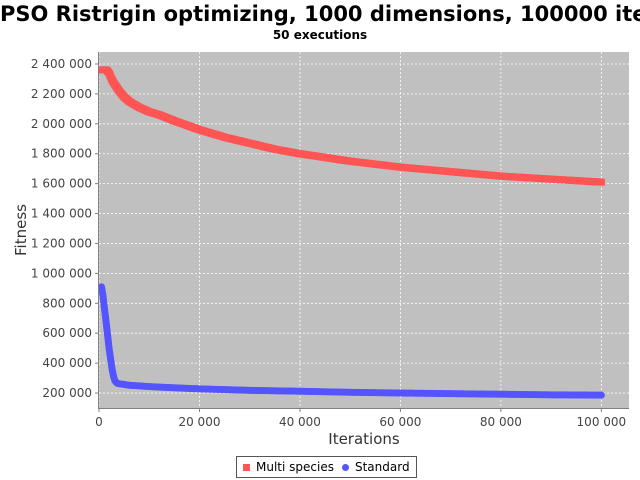 This screenshot has width=640, height=480. I want to click on y-tick-label: 1 600 000, so click(61, 184).